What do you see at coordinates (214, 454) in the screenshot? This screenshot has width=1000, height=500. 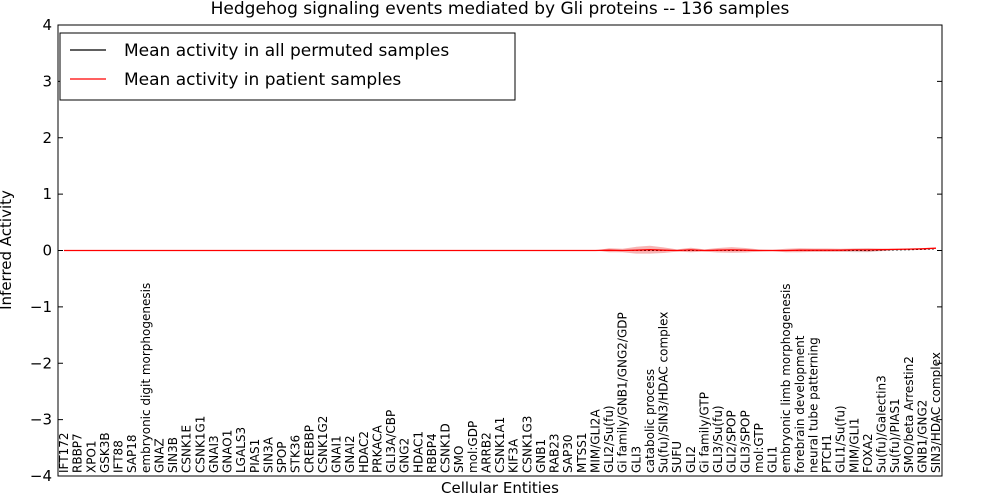 I see `x-category-label: GNAI3` at bounding box center [214, 454].